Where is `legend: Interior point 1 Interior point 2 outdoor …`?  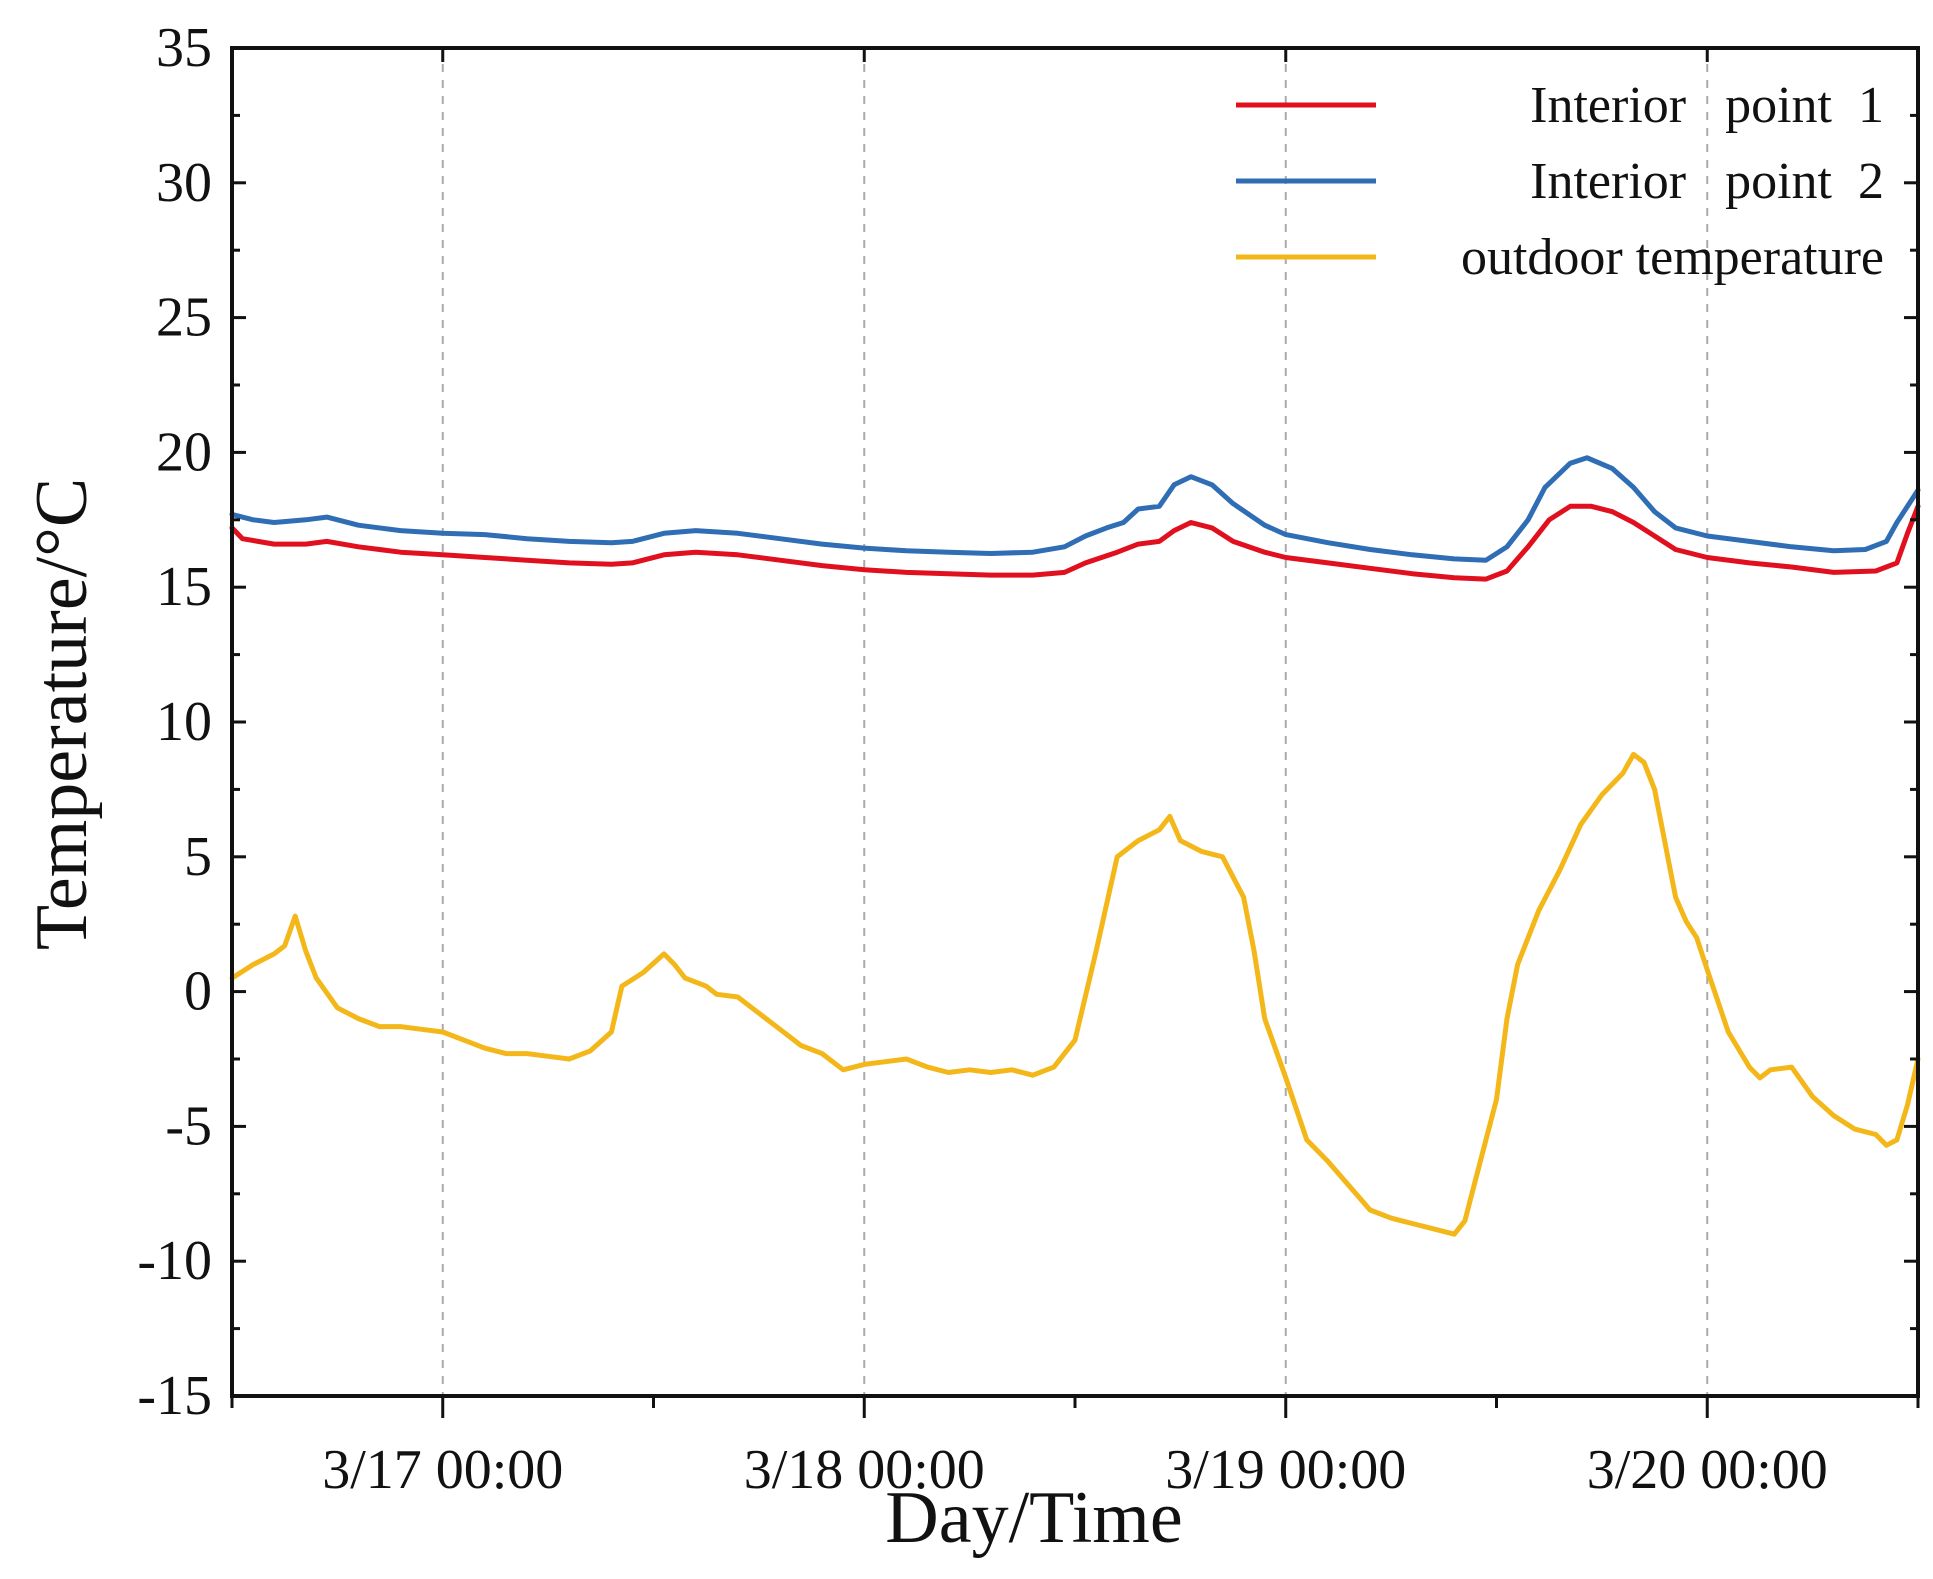
legend: Interior point 1 Interior point 2 outdoor … is located at coordinates (1560, 181).